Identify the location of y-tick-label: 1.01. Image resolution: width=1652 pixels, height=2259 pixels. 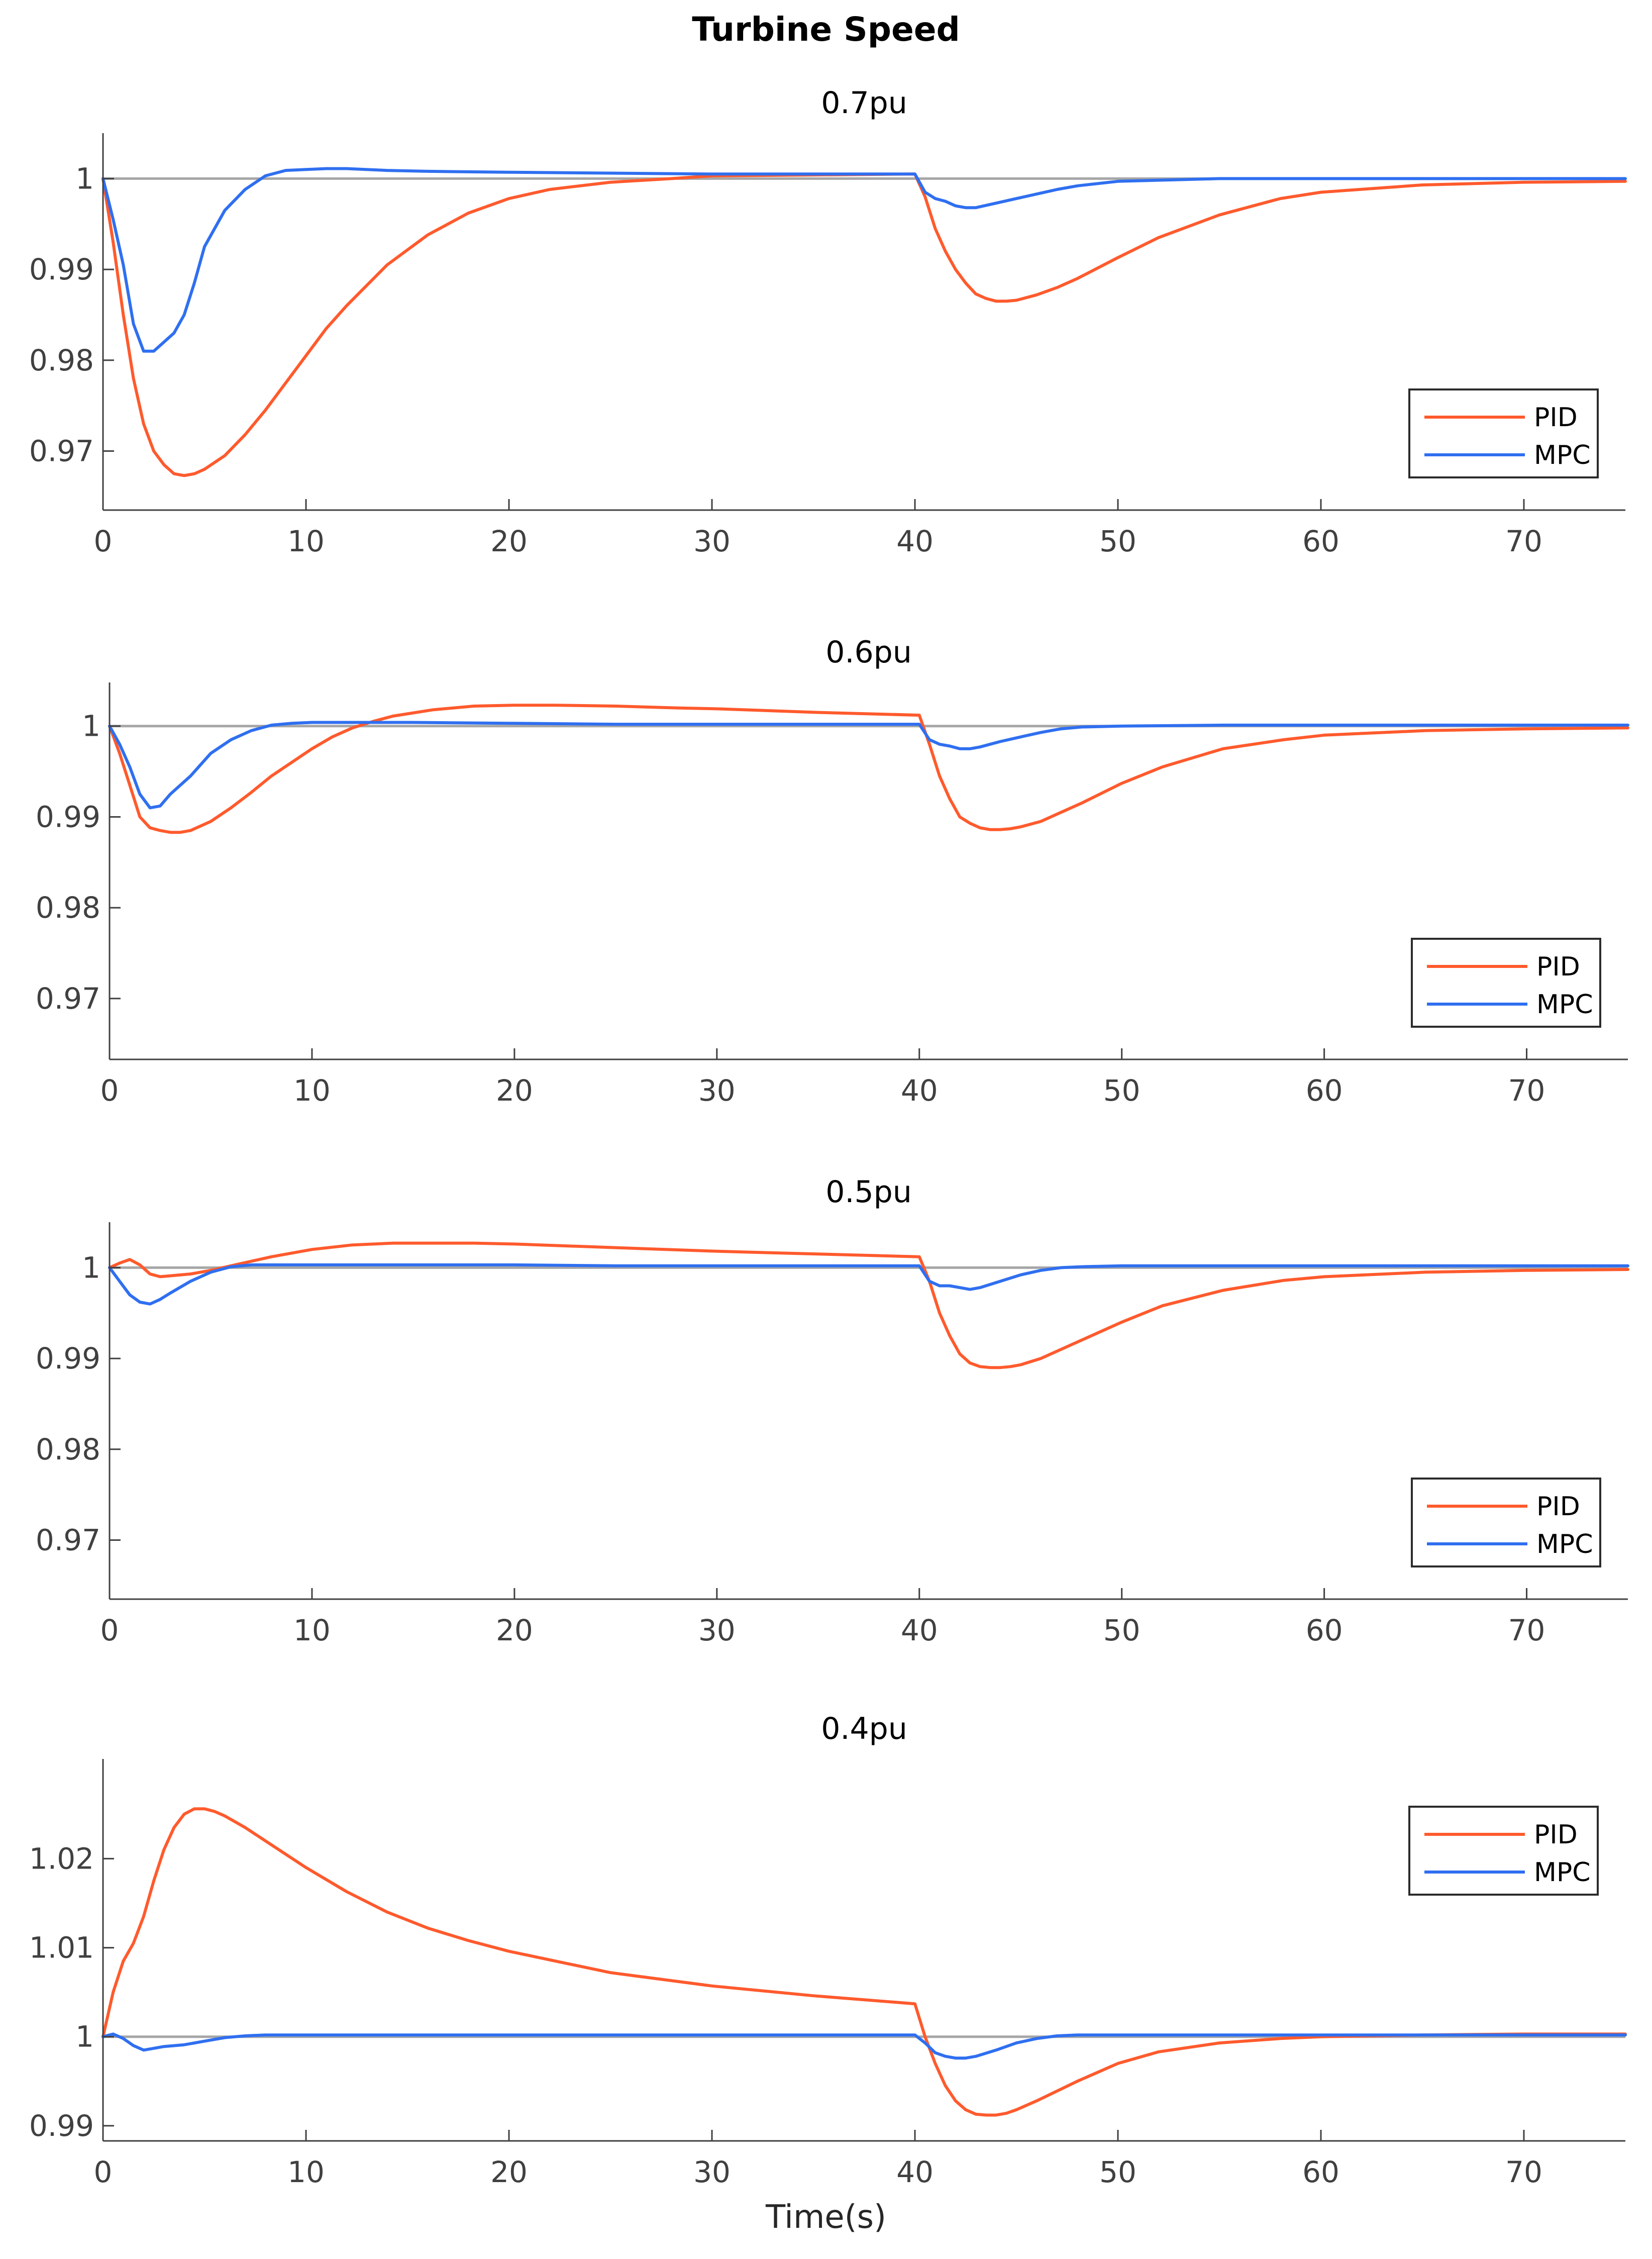
(61, 1948).